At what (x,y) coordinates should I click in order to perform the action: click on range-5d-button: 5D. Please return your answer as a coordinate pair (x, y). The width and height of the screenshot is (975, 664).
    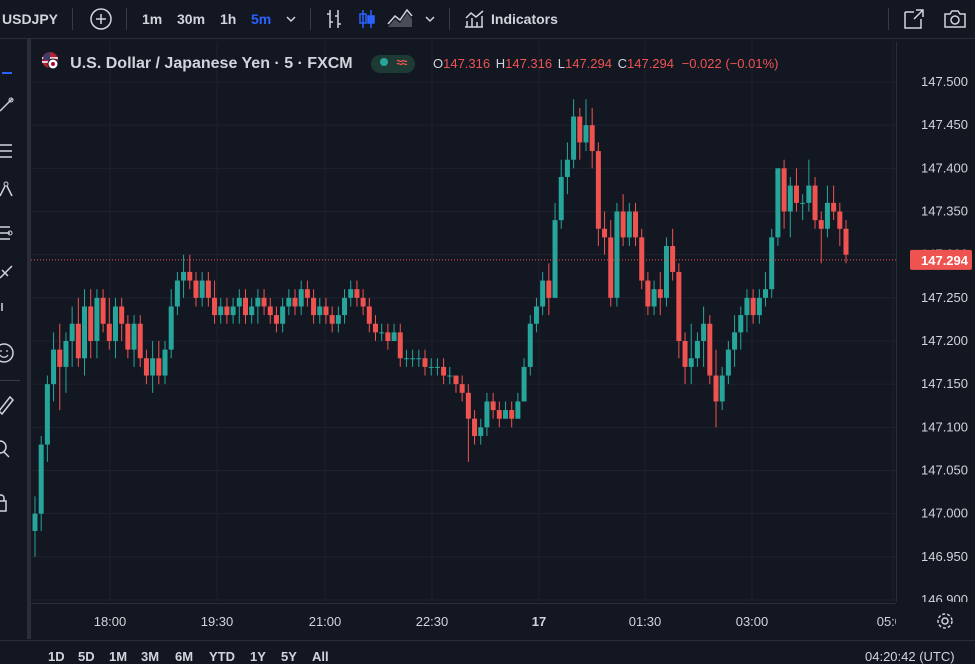
    Looking at the image, I should click on (86, 656).